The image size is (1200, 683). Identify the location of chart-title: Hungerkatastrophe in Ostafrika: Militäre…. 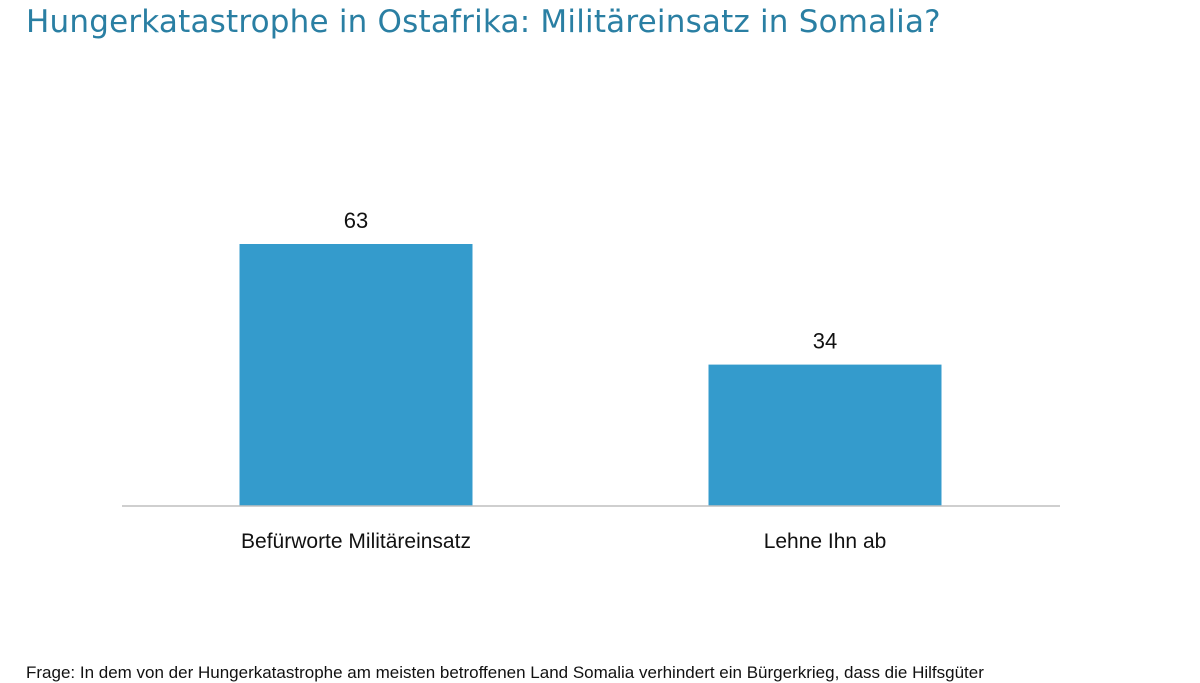
(483, 22).